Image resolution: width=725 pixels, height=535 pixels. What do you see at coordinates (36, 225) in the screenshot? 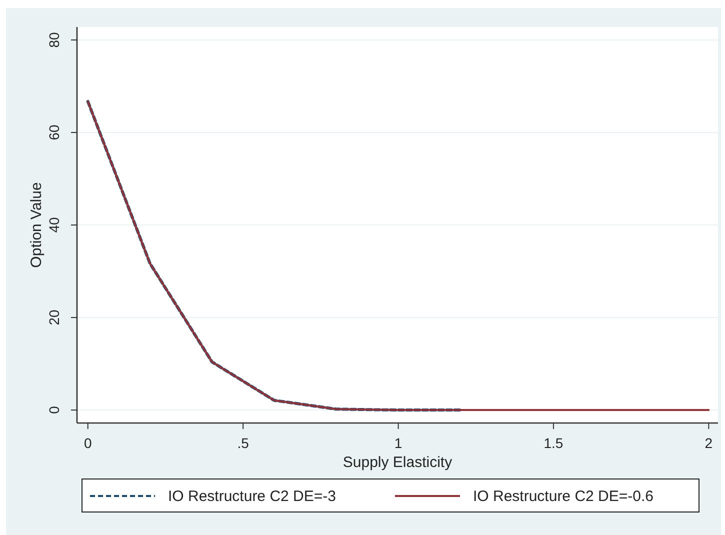
I see `y-axis-title: Option Value` at bounding box center [36, 225].